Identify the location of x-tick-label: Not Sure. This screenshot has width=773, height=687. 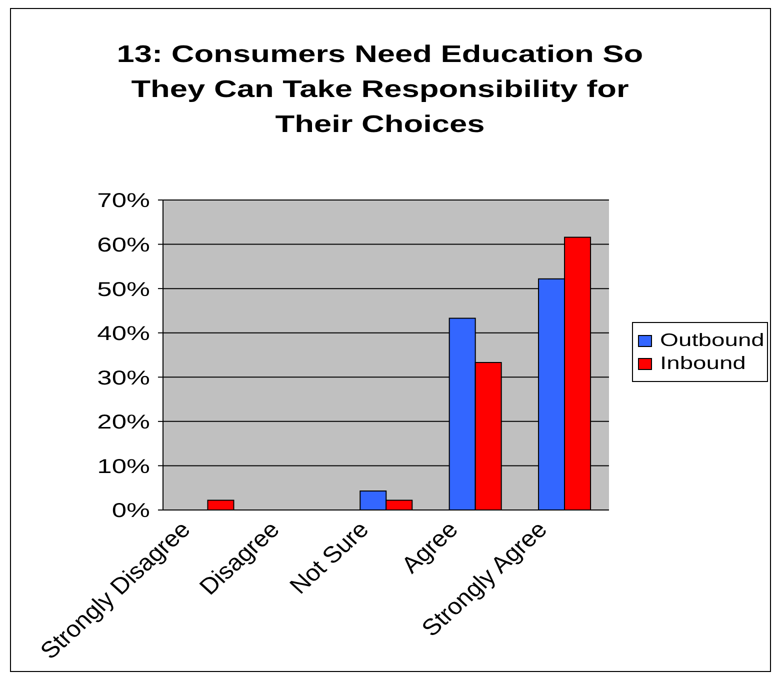
(329, 558).